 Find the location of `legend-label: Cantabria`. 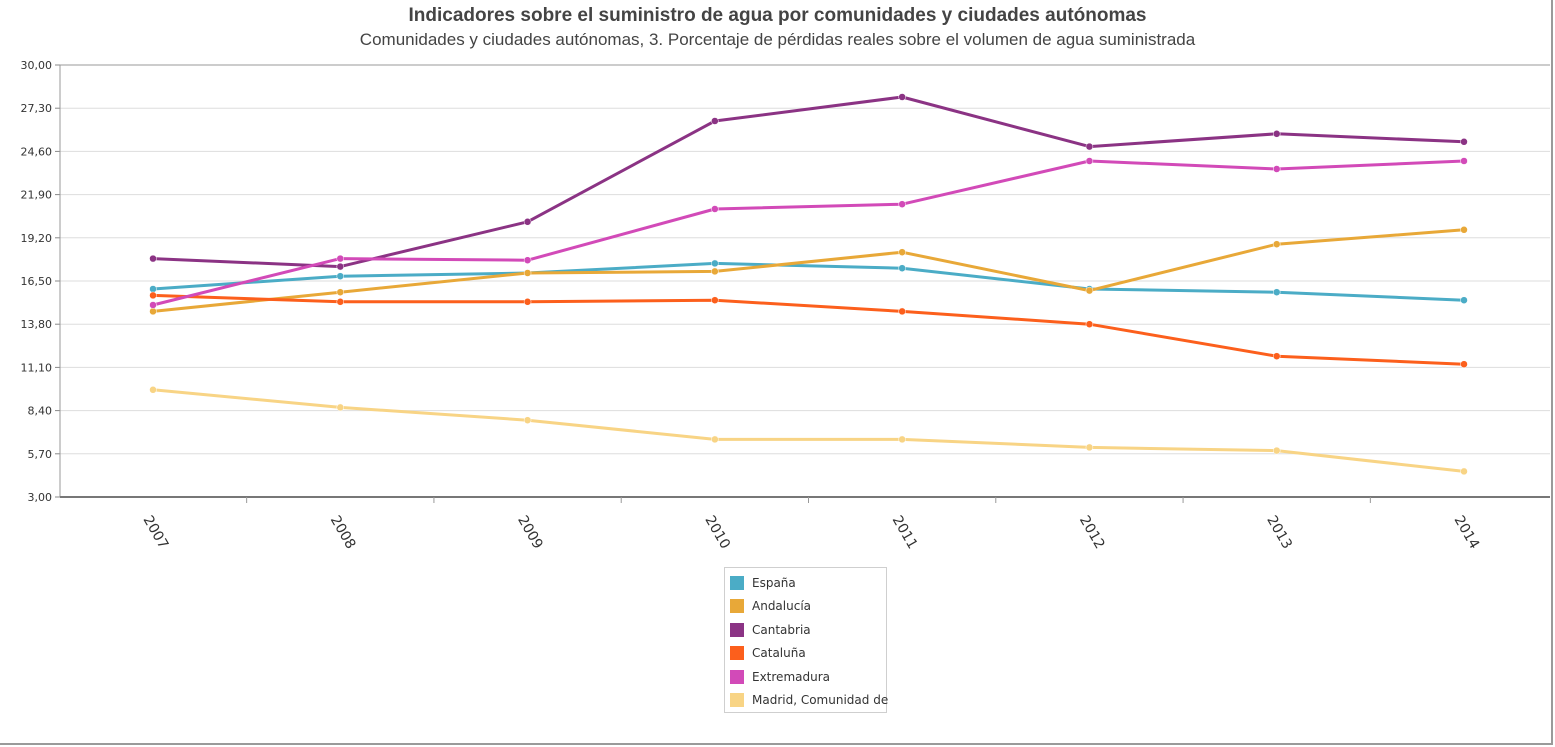

legend-label: Cantabria is located at coordinates (781, 629).